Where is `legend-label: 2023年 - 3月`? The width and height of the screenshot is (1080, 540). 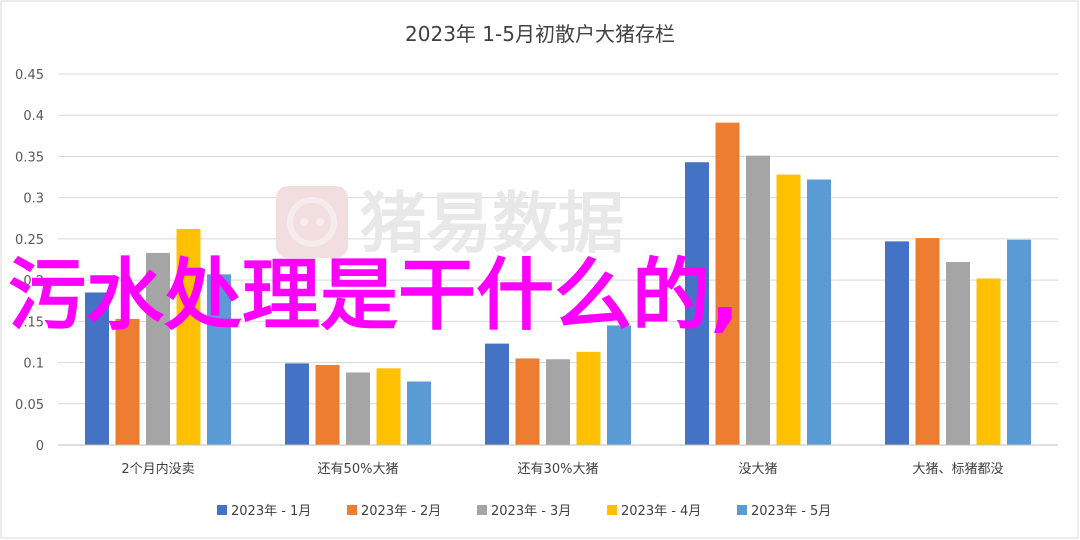
legend-label: 2023年 - 3月 is located at coordinates (531, 511).